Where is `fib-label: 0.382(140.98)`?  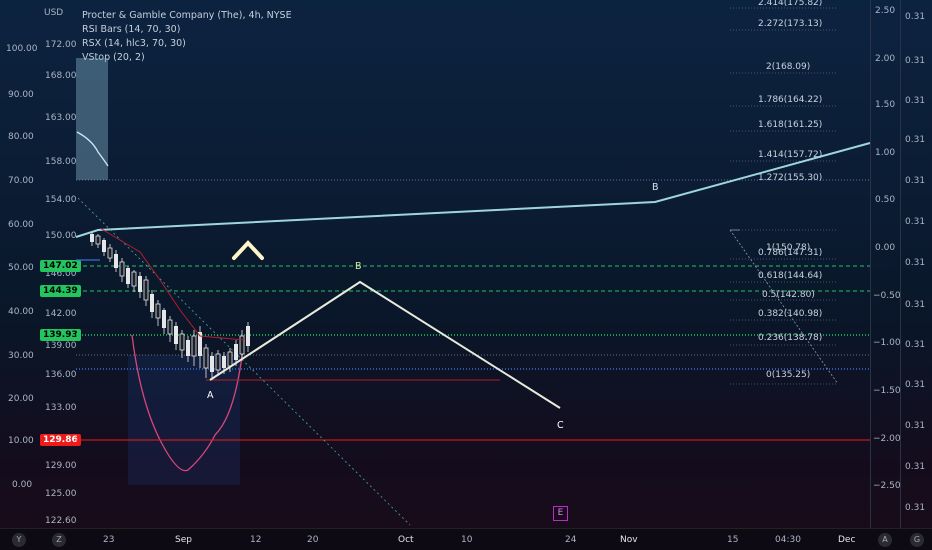
fib-label: 0.382(140.98) is located at coordinates (790, 314).